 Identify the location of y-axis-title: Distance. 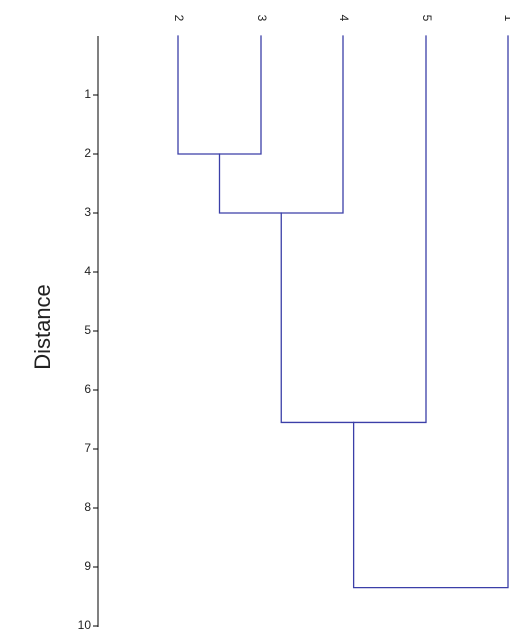
(42, 327).